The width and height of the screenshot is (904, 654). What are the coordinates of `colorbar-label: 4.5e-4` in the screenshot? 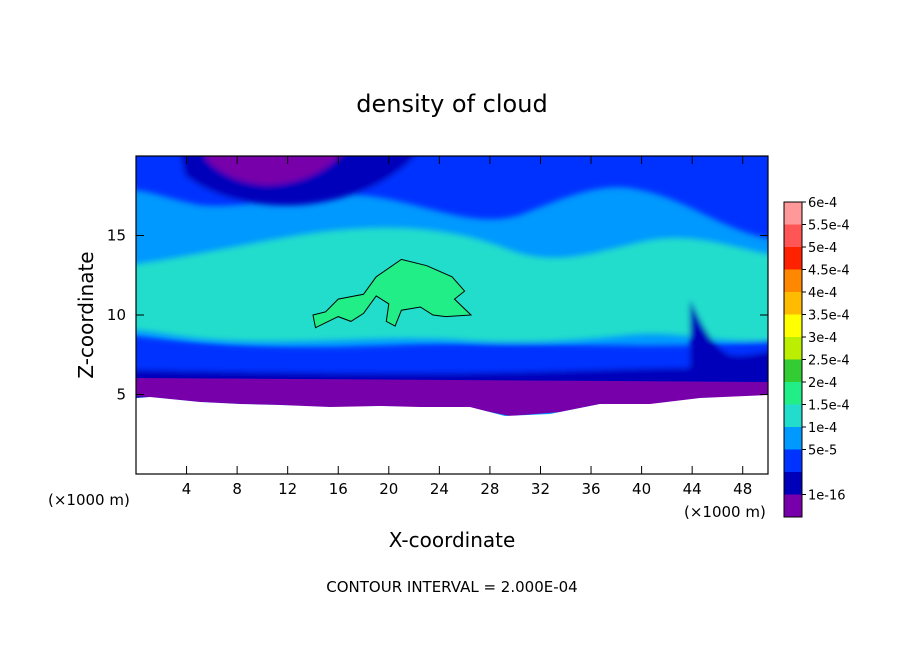 It's located at (829, 271).